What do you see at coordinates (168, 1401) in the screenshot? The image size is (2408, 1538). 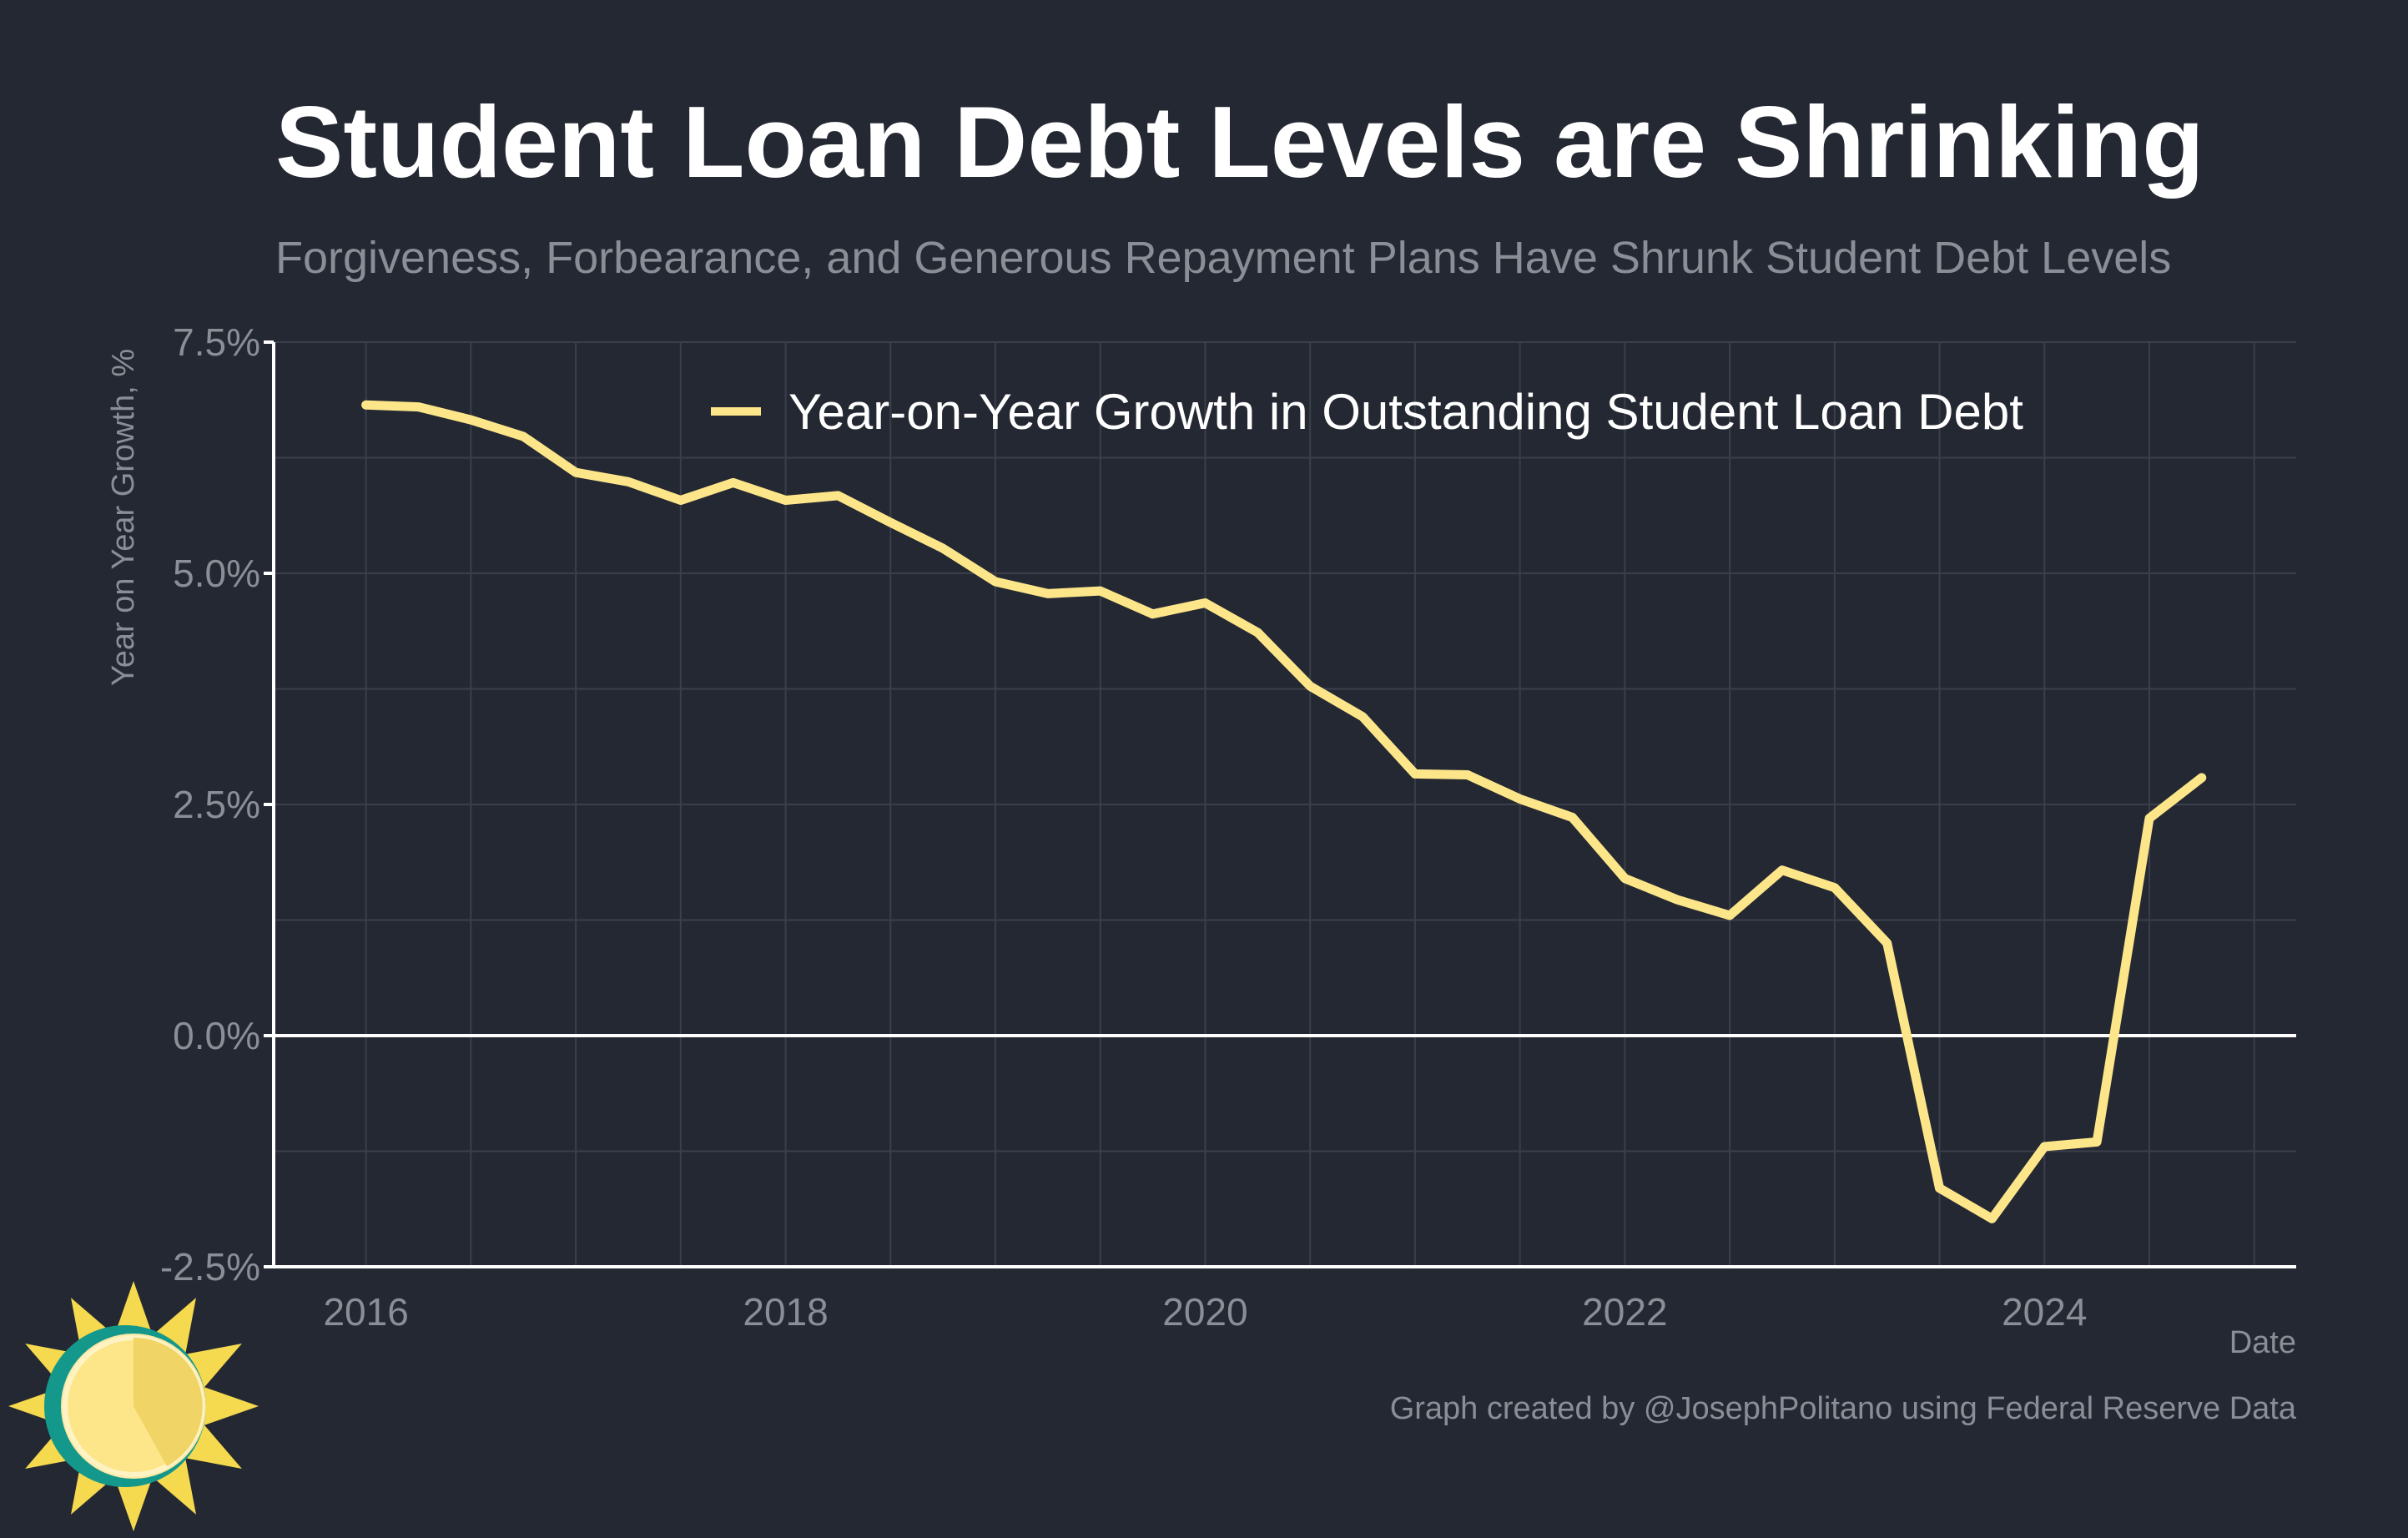 I see `logo-clock-hand` at bounding box center [168, 1401].